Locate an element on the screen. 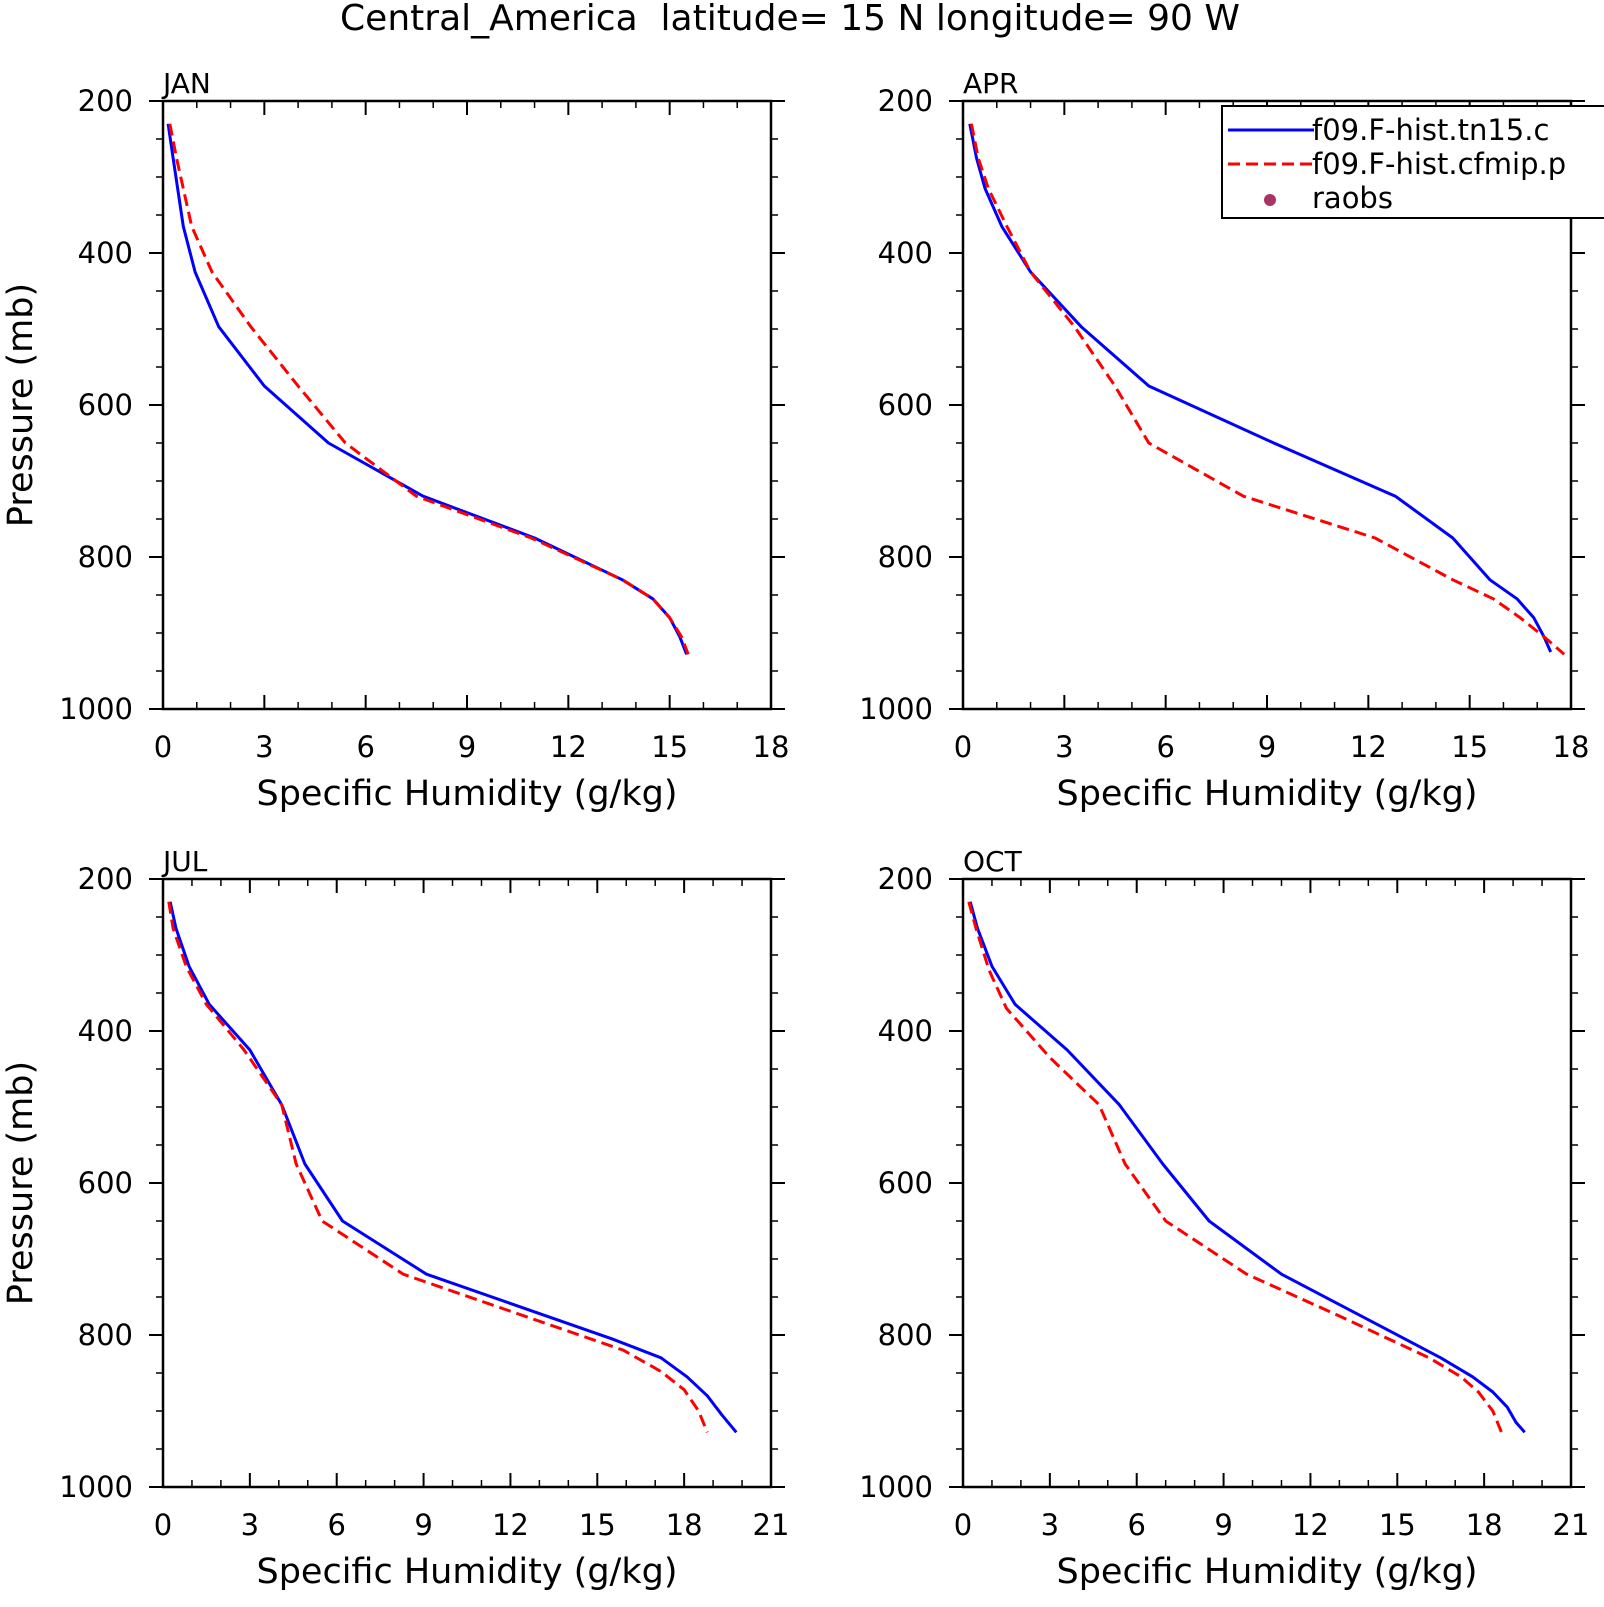  legend-label: raobs is located at coordinates (1352, 198).